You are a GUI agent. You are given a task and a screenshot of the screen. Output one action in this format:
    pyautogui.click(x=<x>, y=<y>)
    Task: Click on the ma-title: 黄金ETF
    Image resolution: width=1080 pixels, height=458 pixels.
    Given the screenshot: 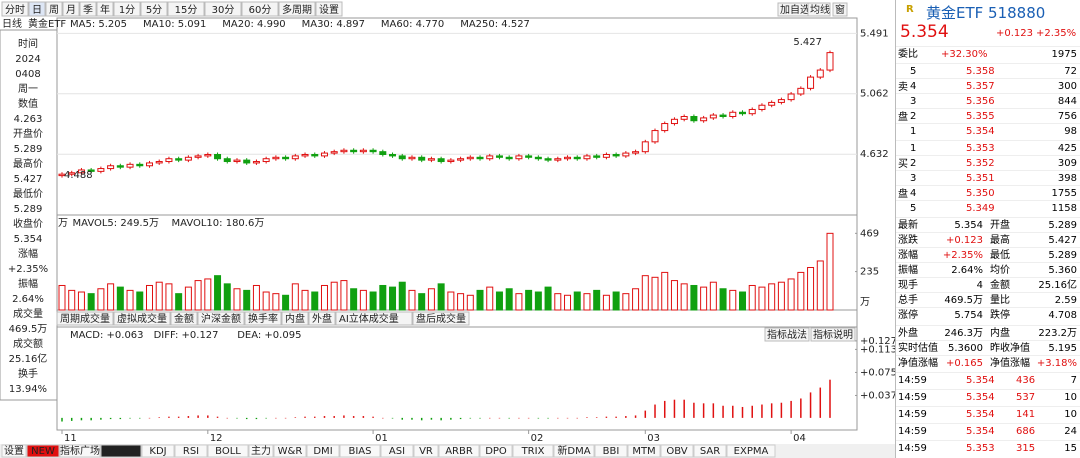 What is the action you would take?
    pyautogui.click(x=47, y=23)
    